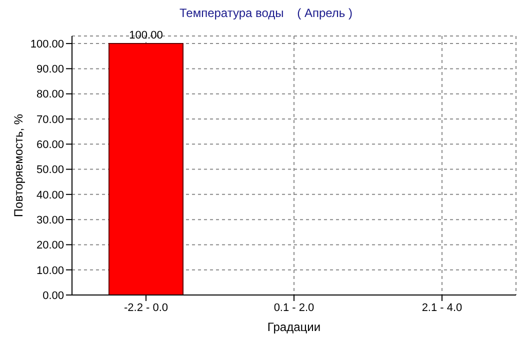 The image size is (532, 343). What do you see at coordinates (294, 308) in the screenshot?
I see `x-tick-label: 0.1 - 2.0` at bounding box center [294, 308].